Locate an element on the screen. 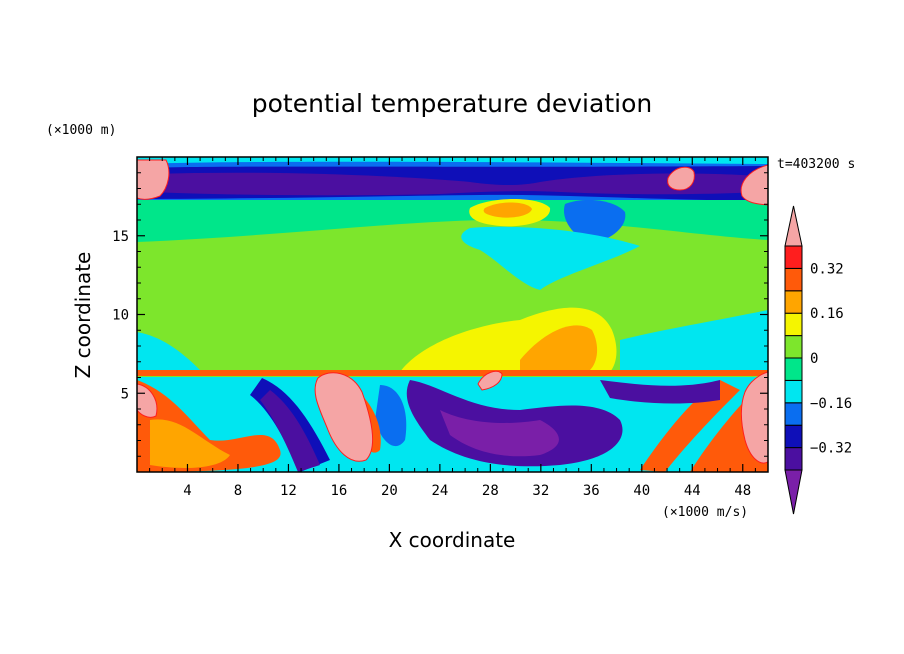 The width and height of the screenshot is (904, 654). x-tick-label: 24 is located at coordinates (439, 491).